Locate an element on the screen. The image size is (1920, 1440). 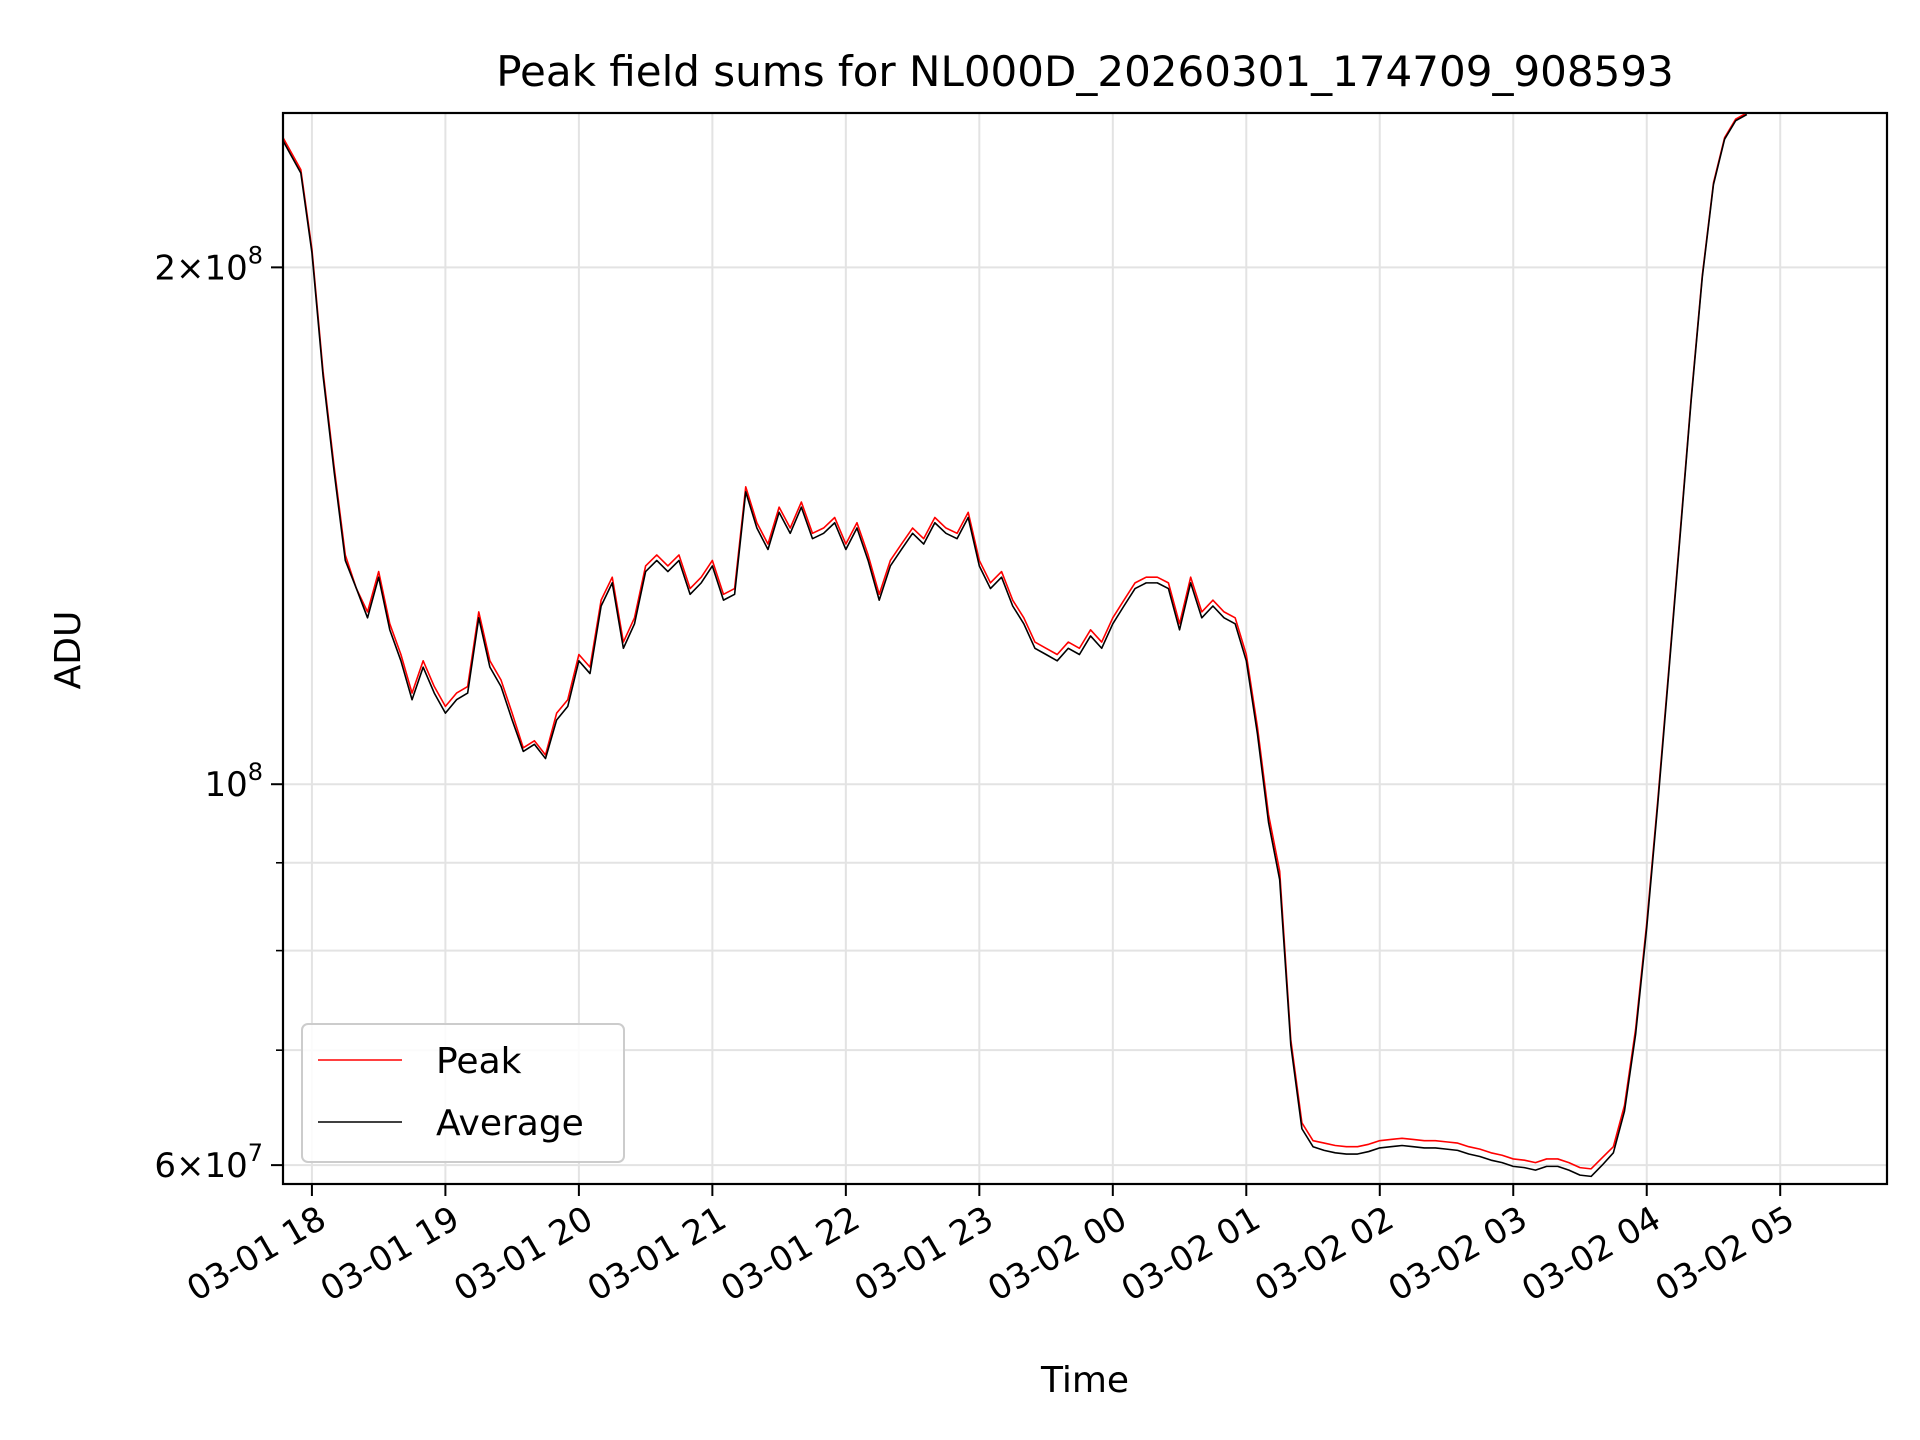
legend-label-average: Average is located at coordinates (510, 1123).